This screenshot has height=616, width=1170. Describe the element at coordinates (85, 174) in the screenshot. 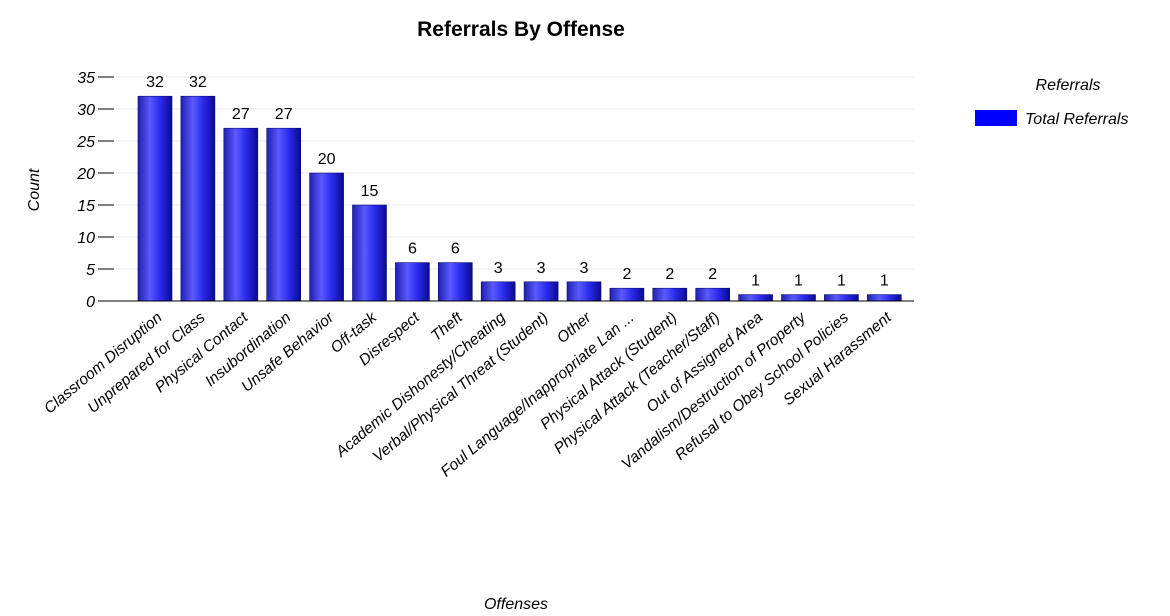

I see `y-tick-label: 20` at that location.